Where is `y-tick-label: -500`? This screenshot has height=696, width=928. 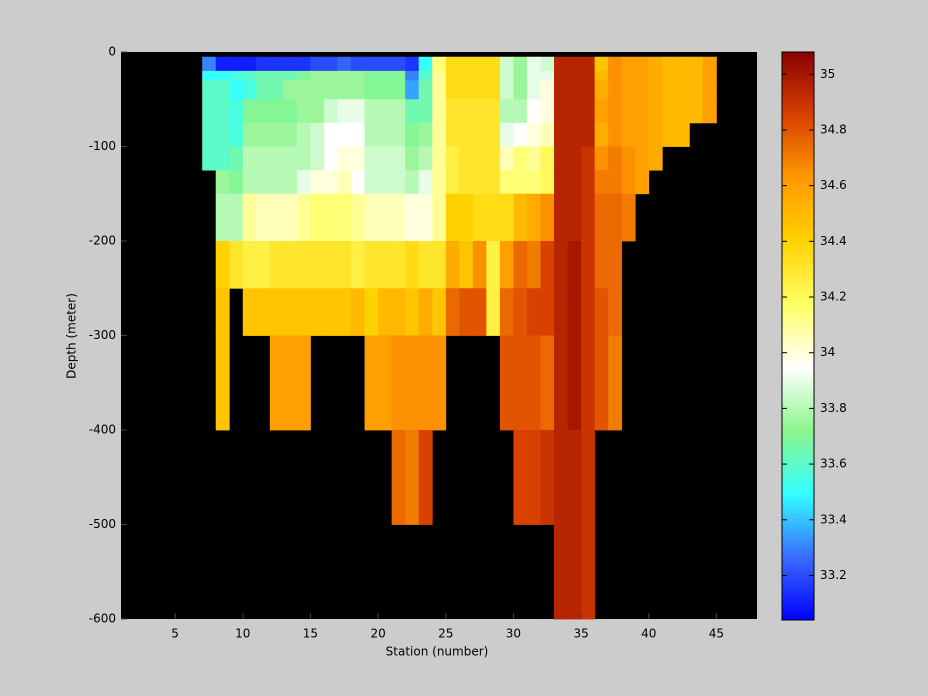
y-tick-label: -500 is located at coordinates (102, 524).